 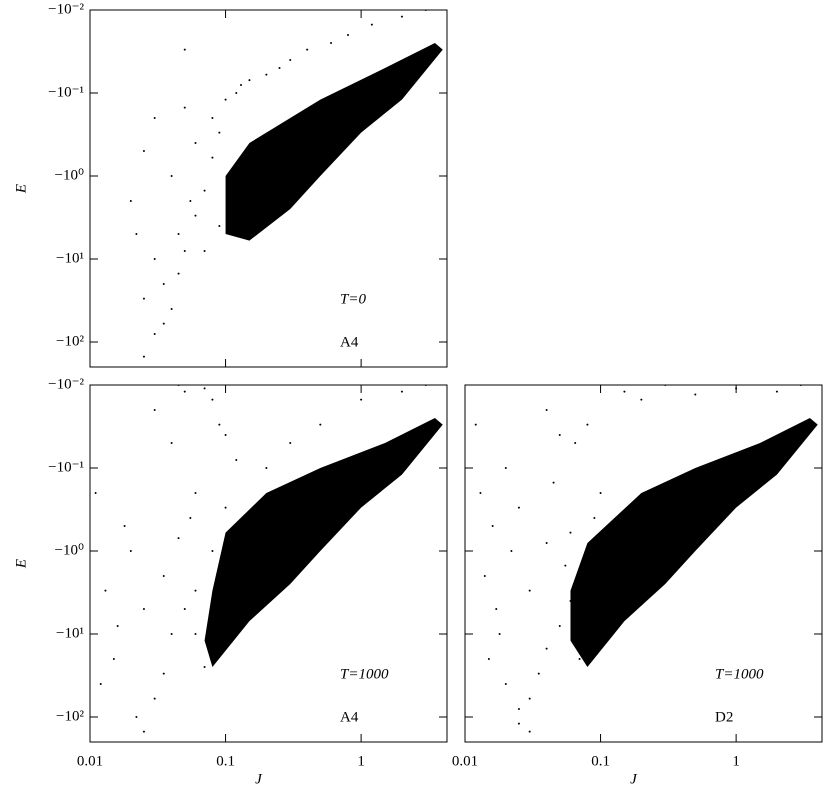 I want to click on y-tick-label: −10¹, so click(x=70, y=258).